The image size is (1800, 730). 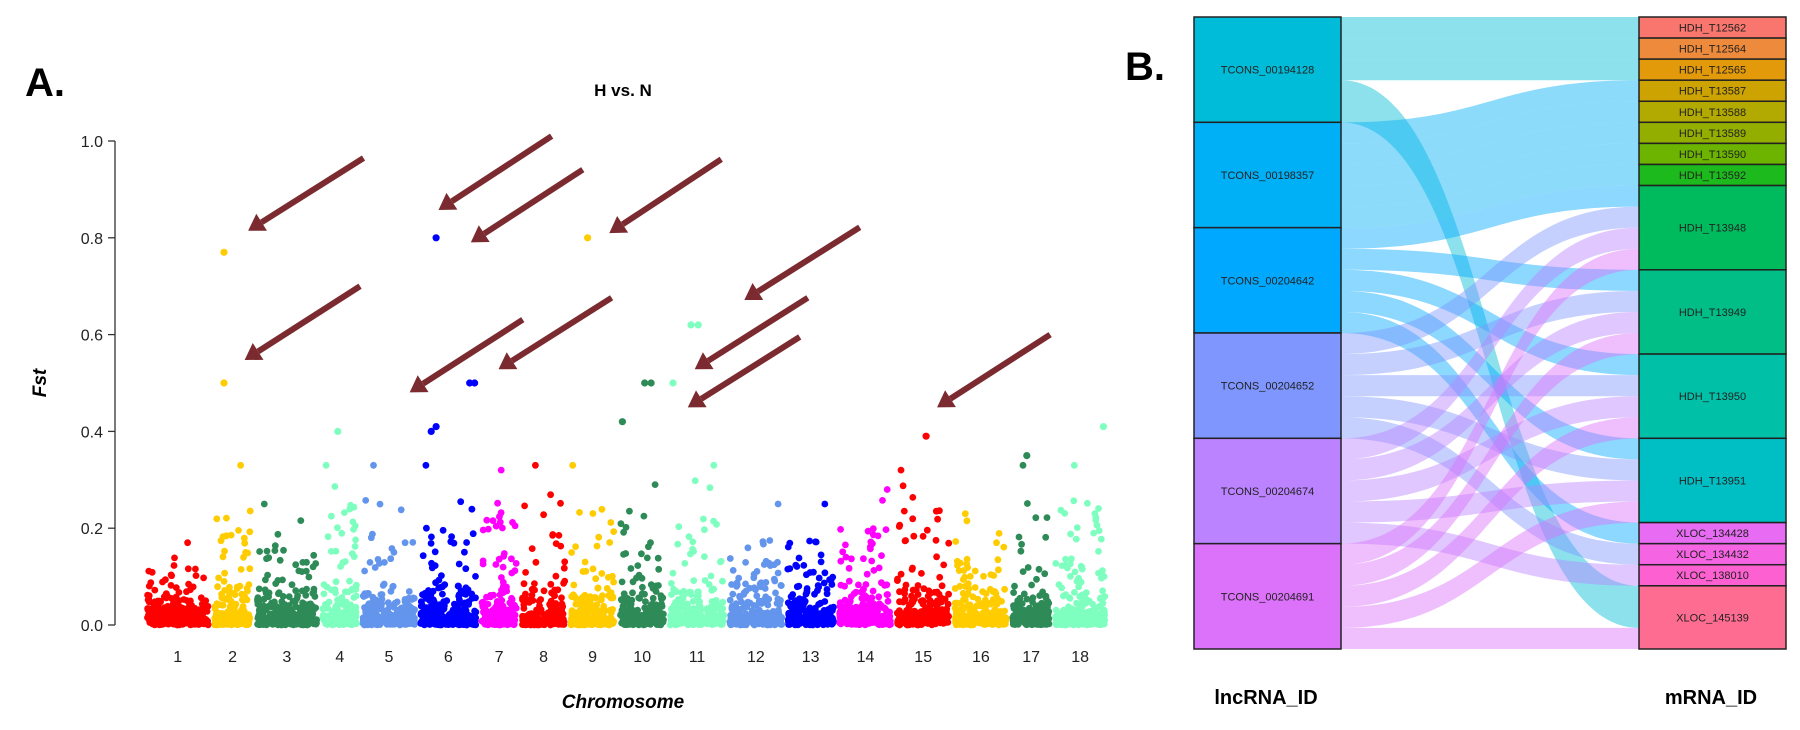 I want to click on x-tick-label: 6, so click(x=448, y=657).